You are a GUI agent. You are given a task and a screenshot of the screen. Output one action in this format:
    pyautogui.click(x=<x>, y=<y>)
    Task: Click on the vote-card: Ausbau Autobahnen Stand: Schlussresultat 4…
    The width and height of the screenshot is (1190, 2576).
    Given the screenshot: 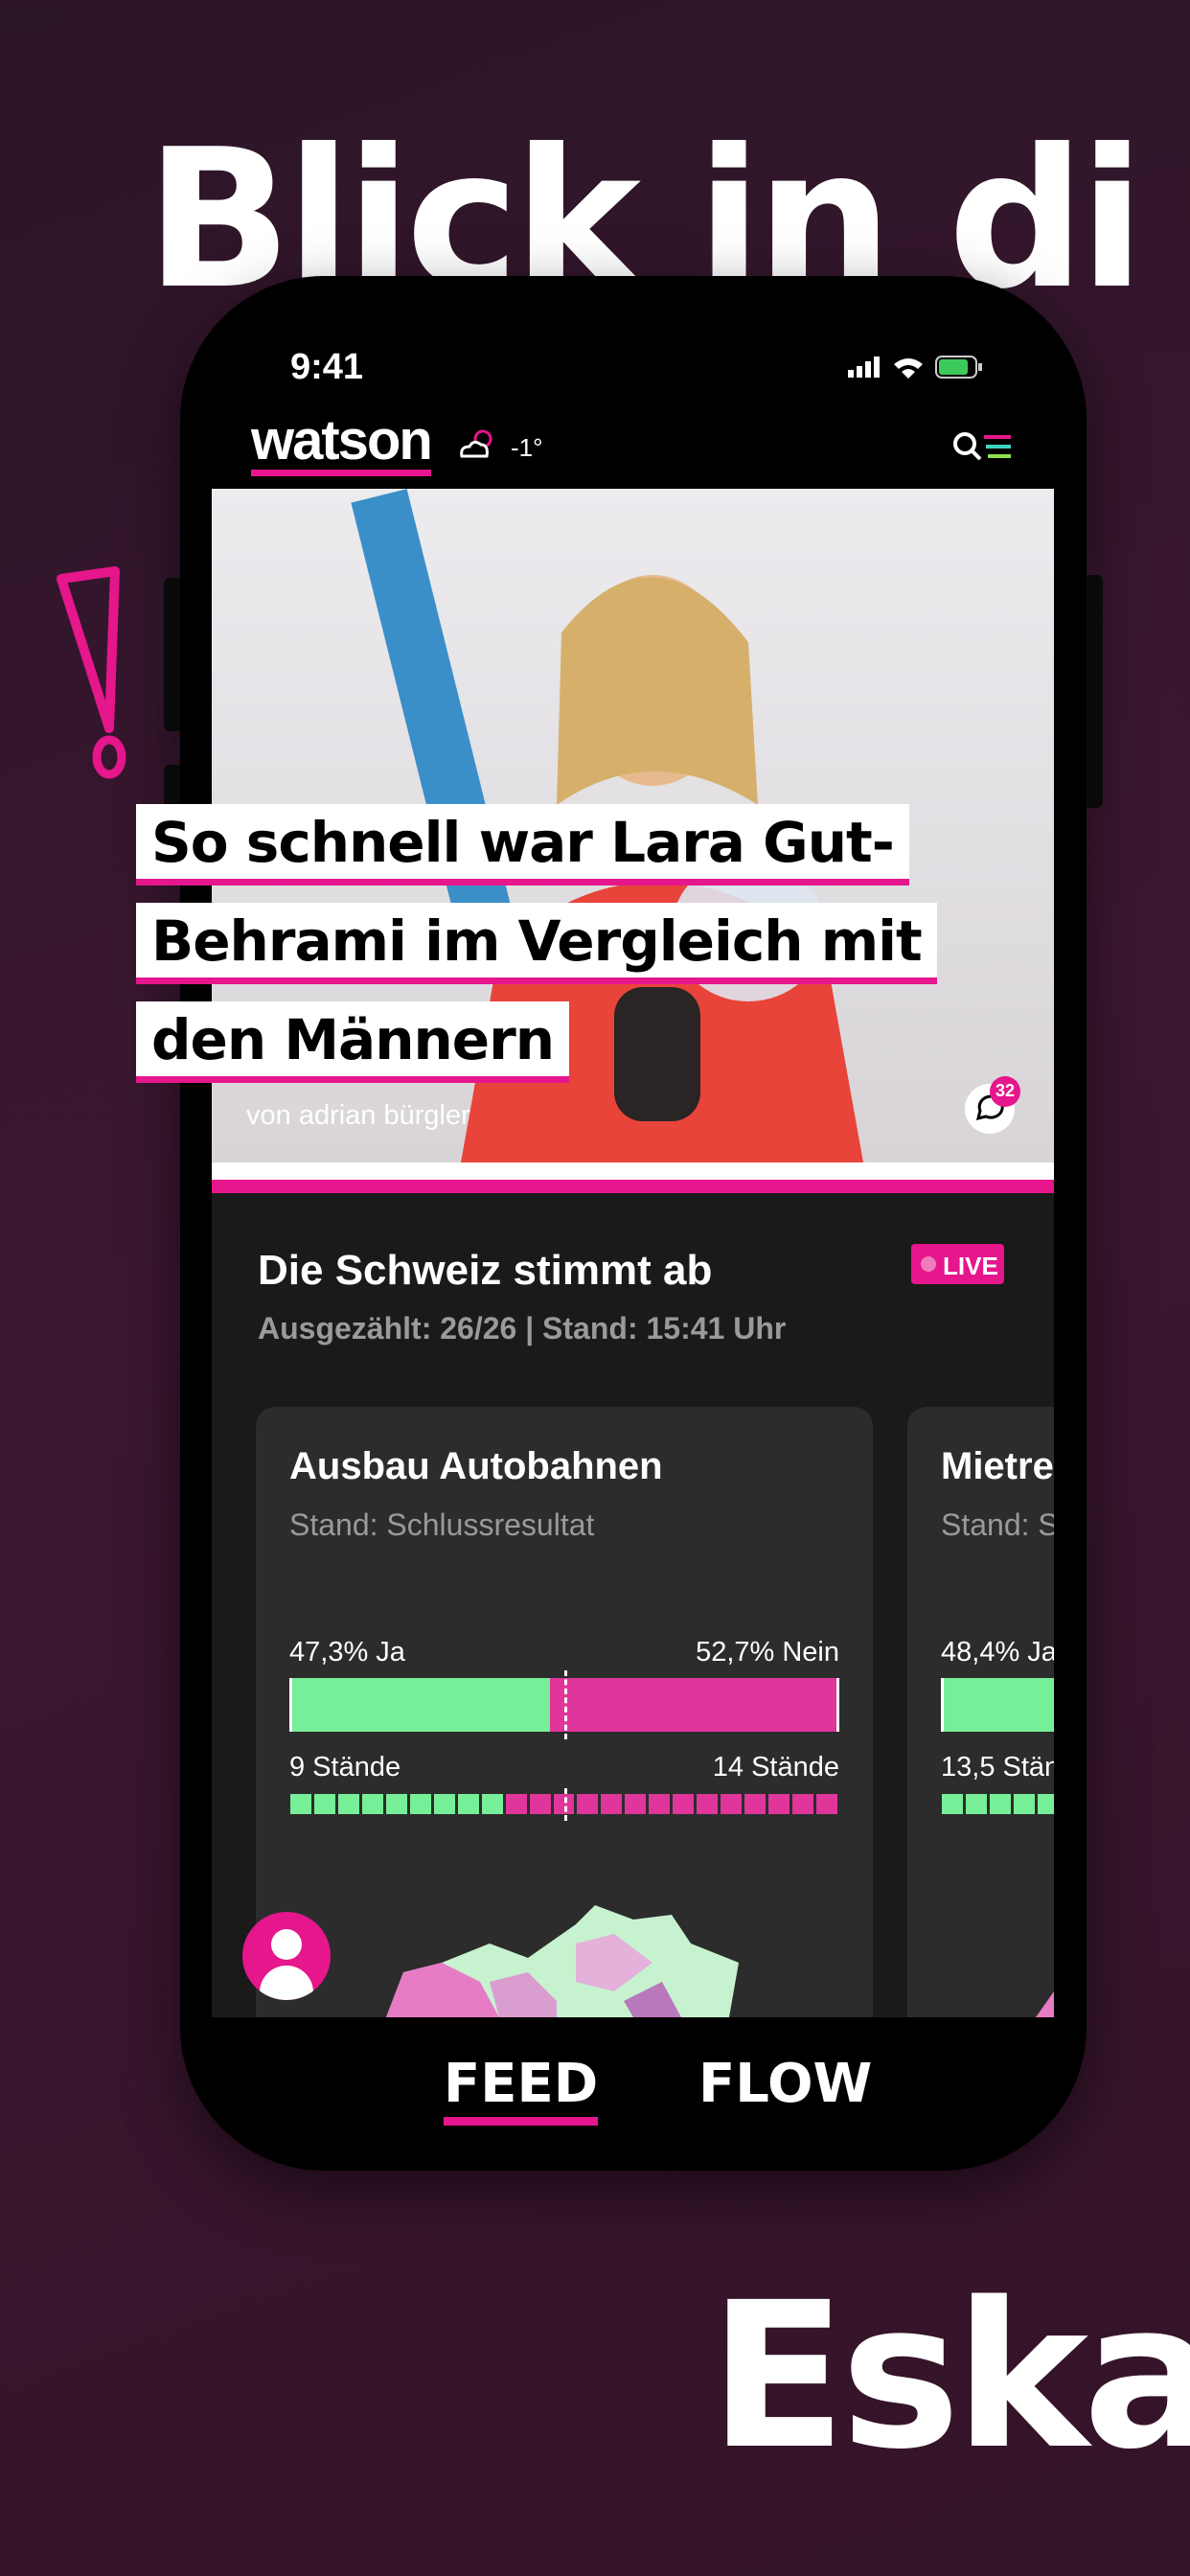 What is the action you would take?
    pyautogui.click(x=564, y=1712)
    